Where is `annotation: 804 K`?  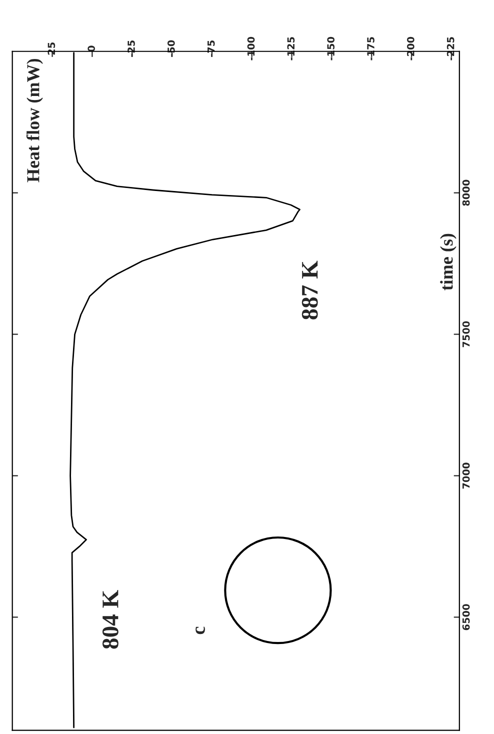 annotation: 804 K is located at coordinates (110, 619).